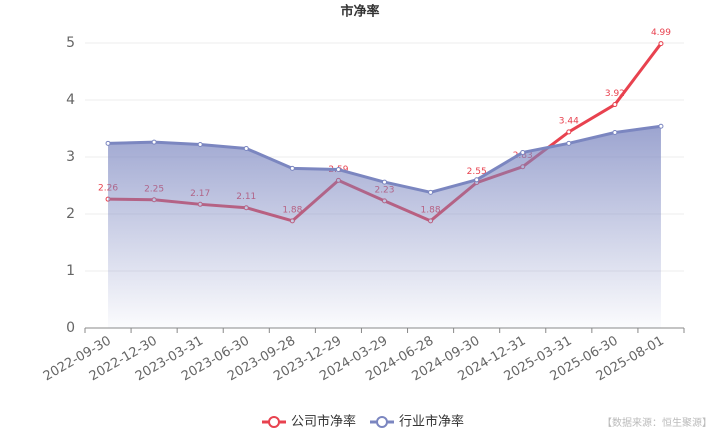 This screenshot has height=432, width=720. What do you see at coordinates (477, 172) in the screenshot?
I see `data-label: 2.55` at bounding box center [477, 172].